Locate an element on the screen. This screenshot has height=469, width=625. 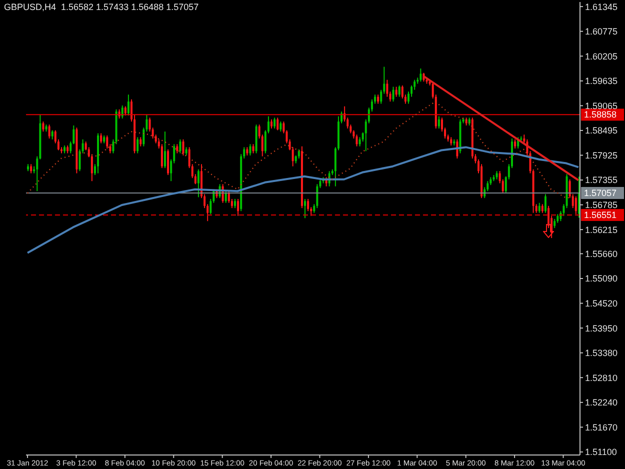
y-tick-label: 1.59635 is located at coordinates (601, 81).